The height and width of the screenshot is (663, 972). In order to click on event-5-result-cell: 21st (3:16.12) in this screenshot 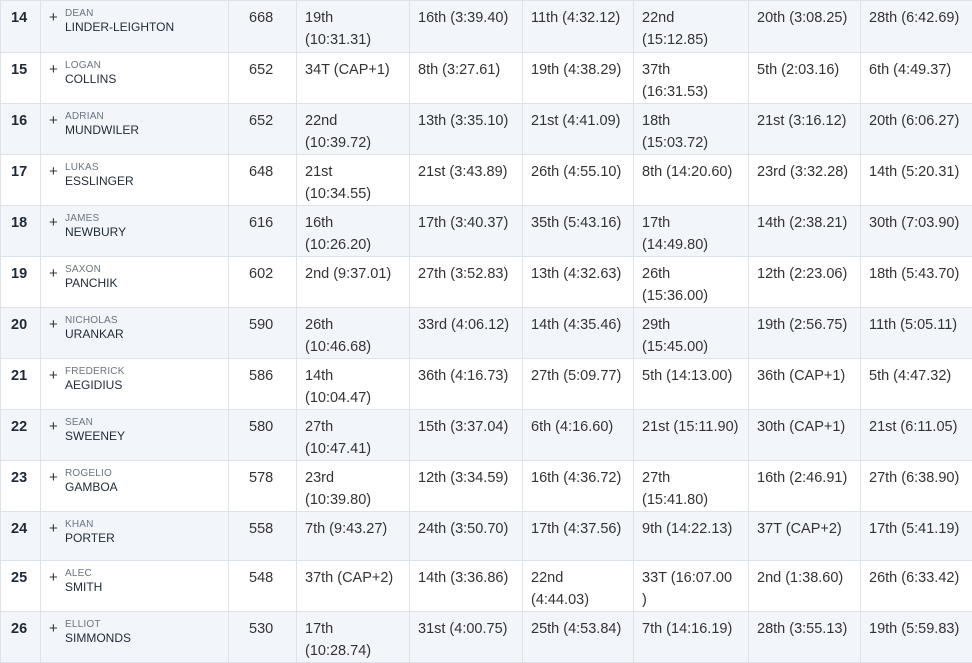, I will do `click(805, 129)`.